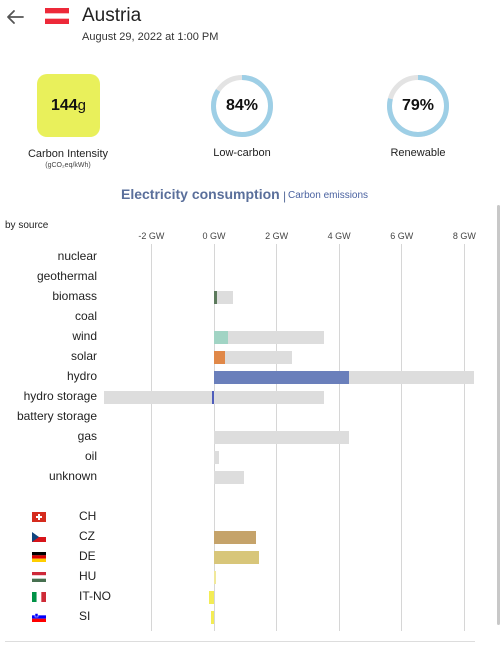 The image size is (502, 661). Describe the element at coordinates (88, 576) in the screenshot. I see `exchange-label-hu: HU` at that location.